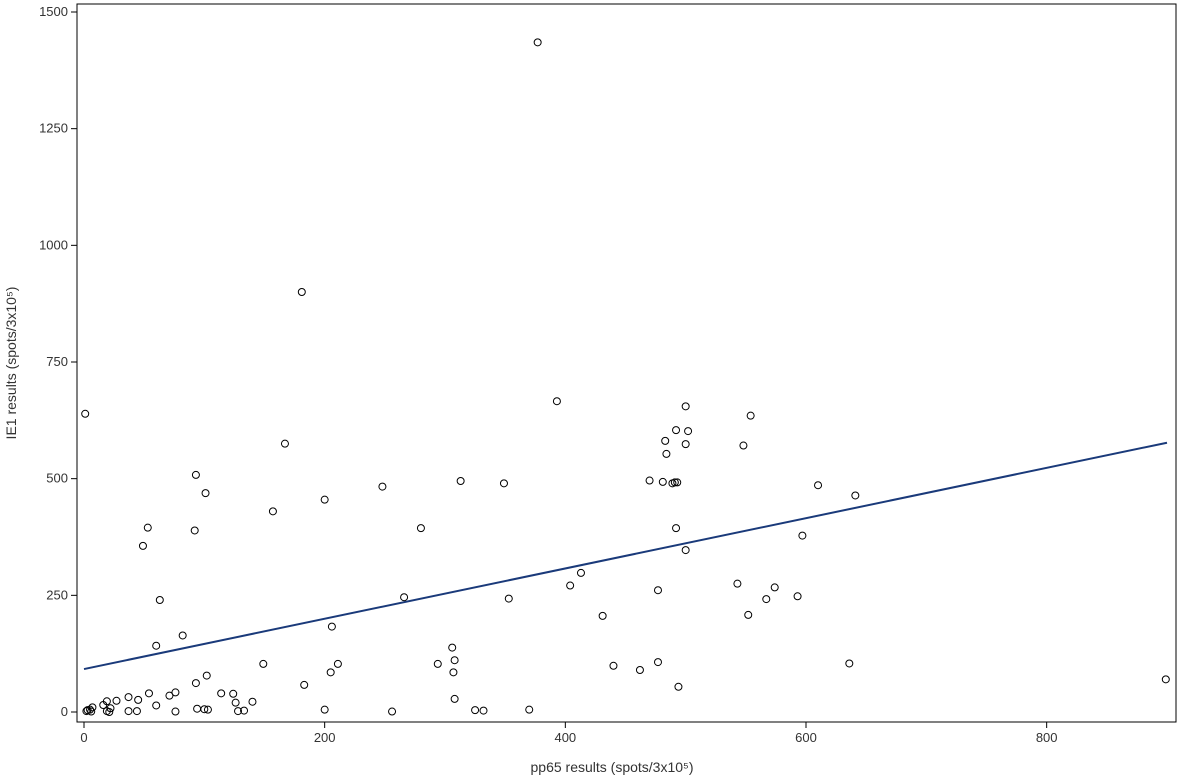  Describe the element at coordinates (83, 737) in the screenshot. I see `x-tick-label: 0` at that location.